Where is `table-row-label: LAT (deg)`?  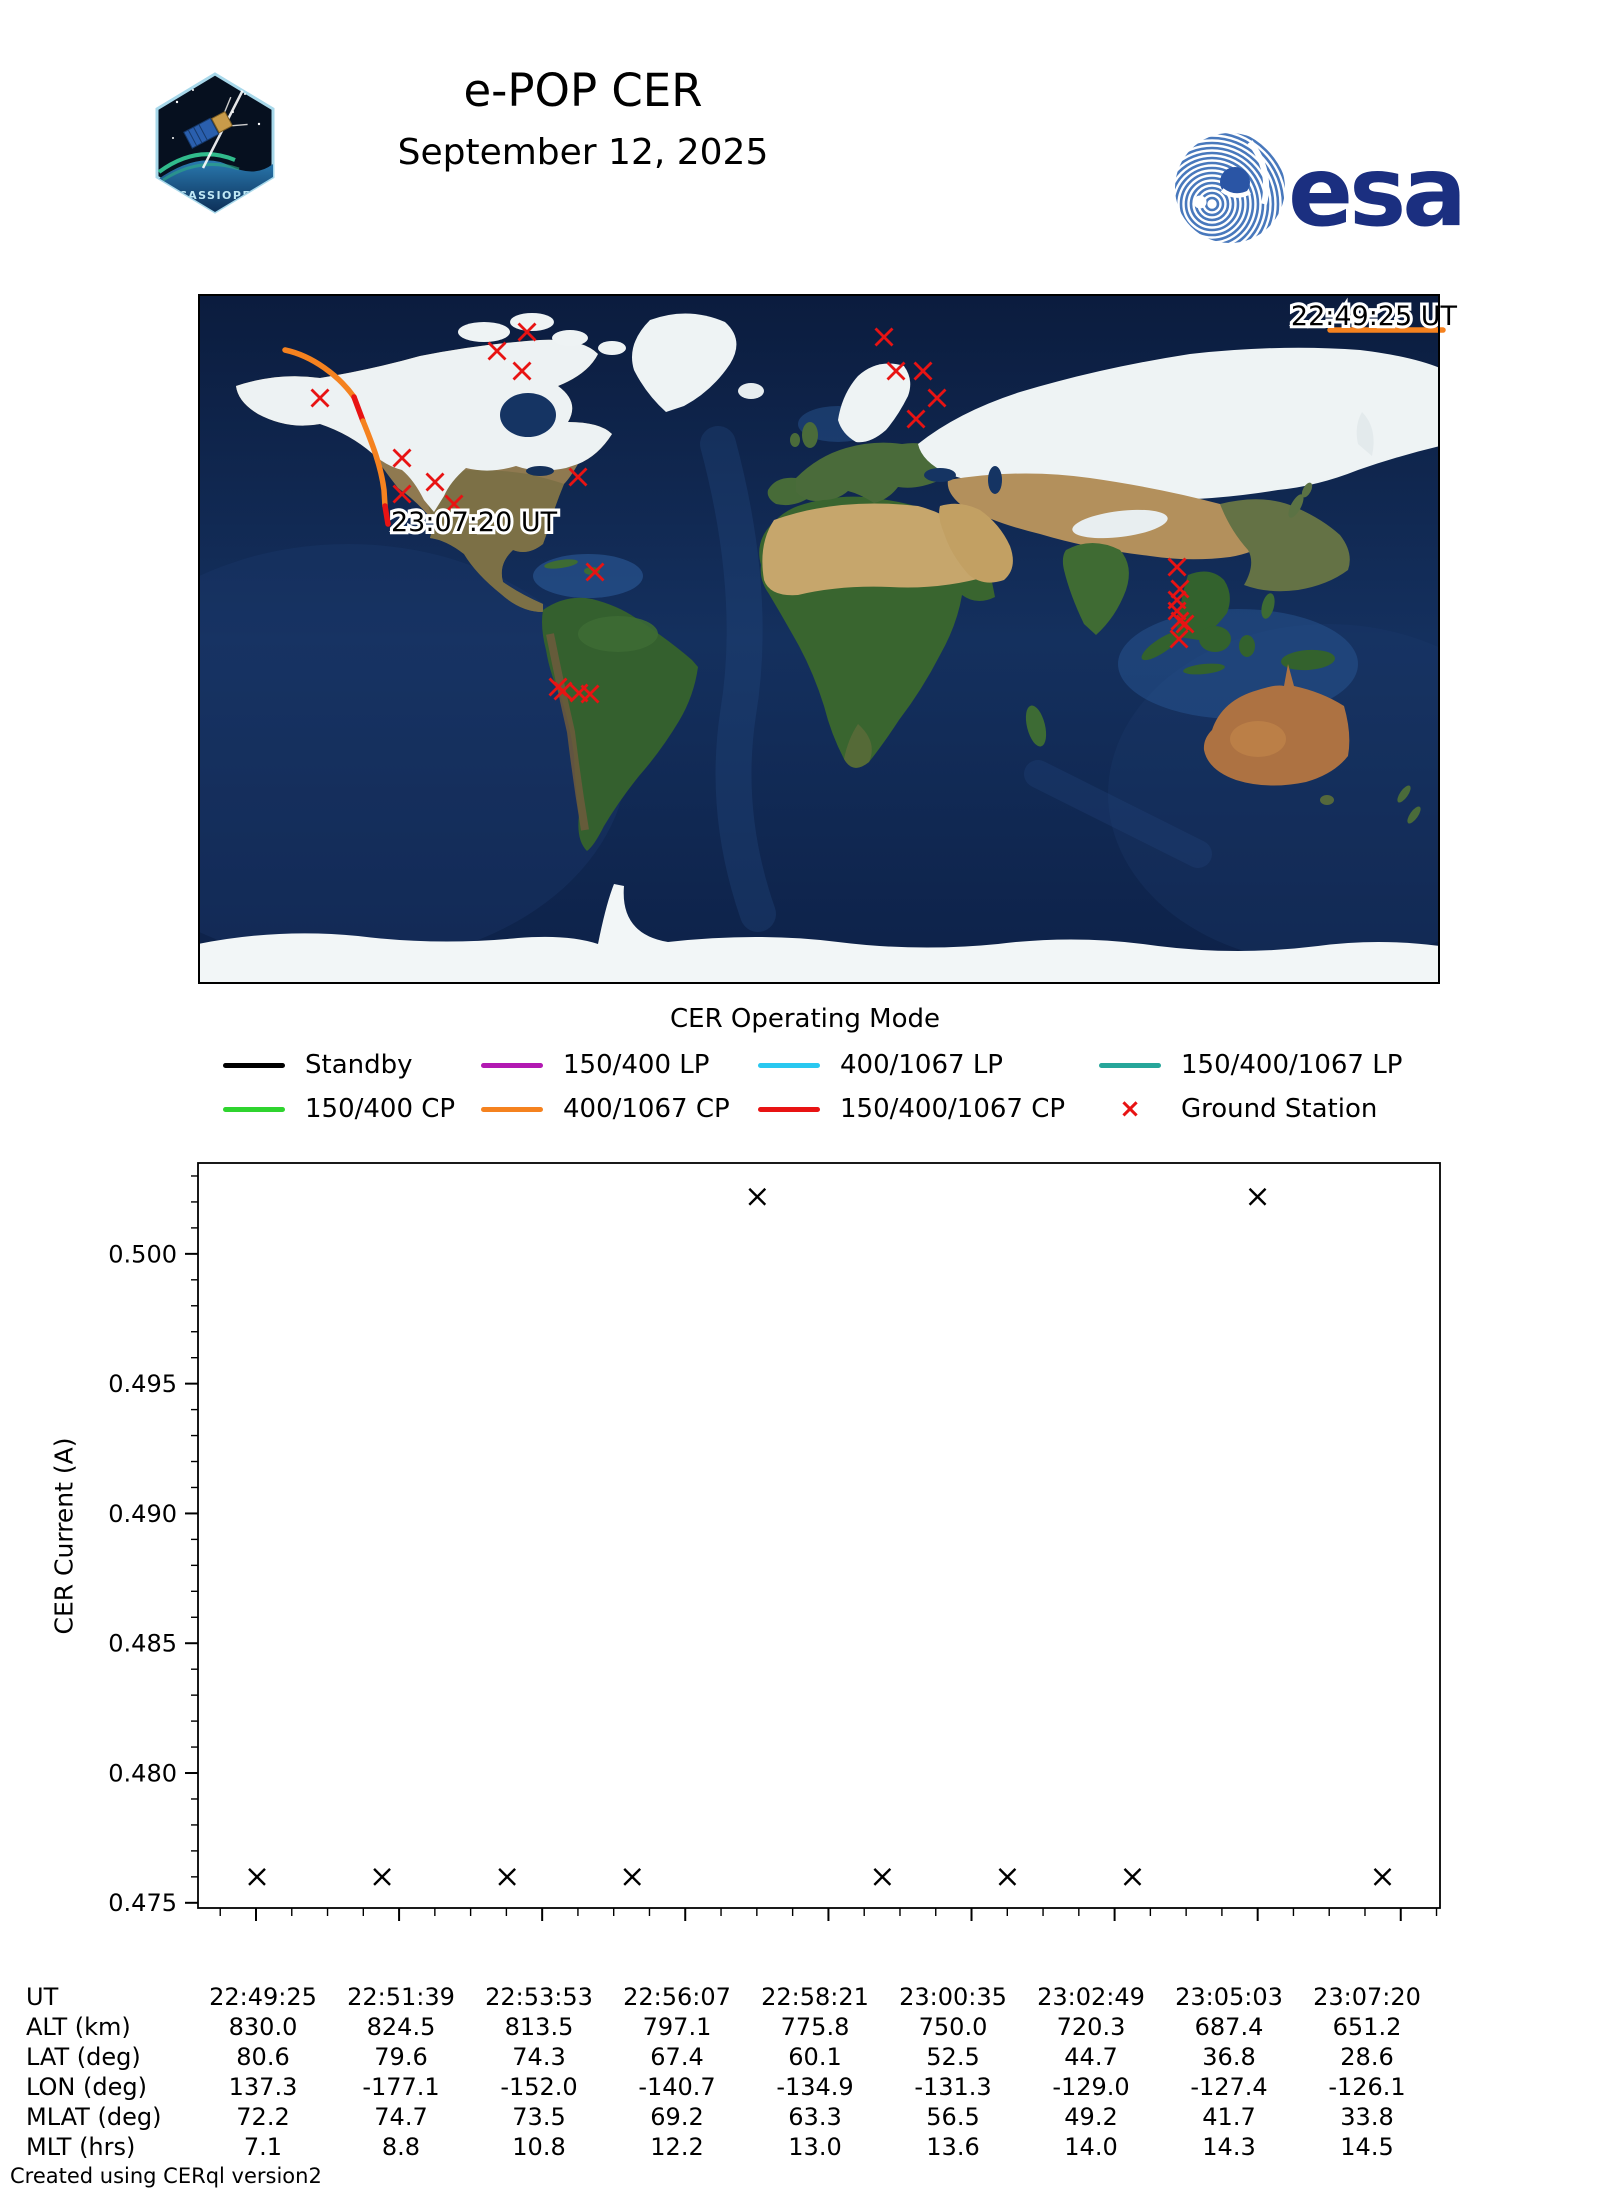
table-row-label: LAT (deg) is located at coordinates (83, 2057).